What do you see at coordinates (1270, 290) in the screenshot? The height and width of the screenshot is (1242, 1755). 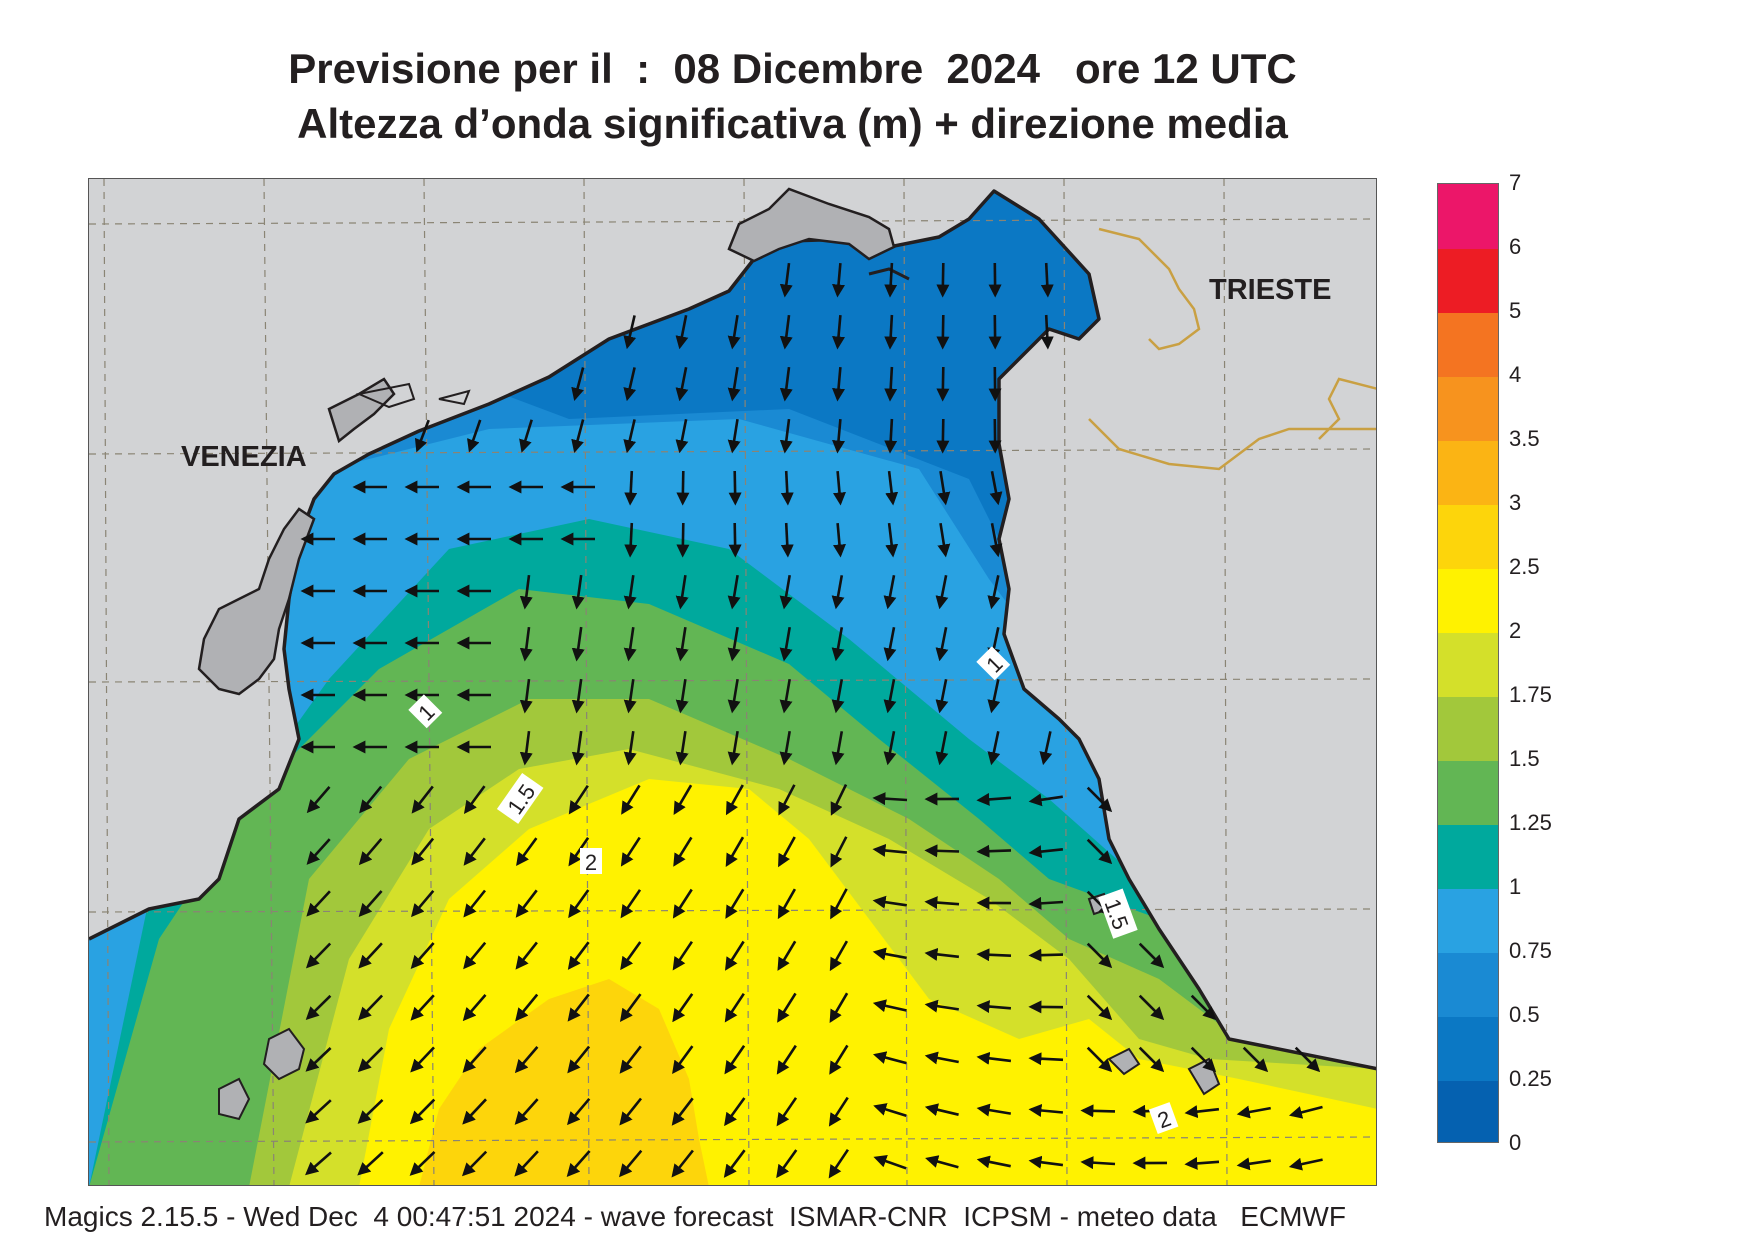 I see `city-label-trieste: TRIESTE` at bounding box center [1270, 290].